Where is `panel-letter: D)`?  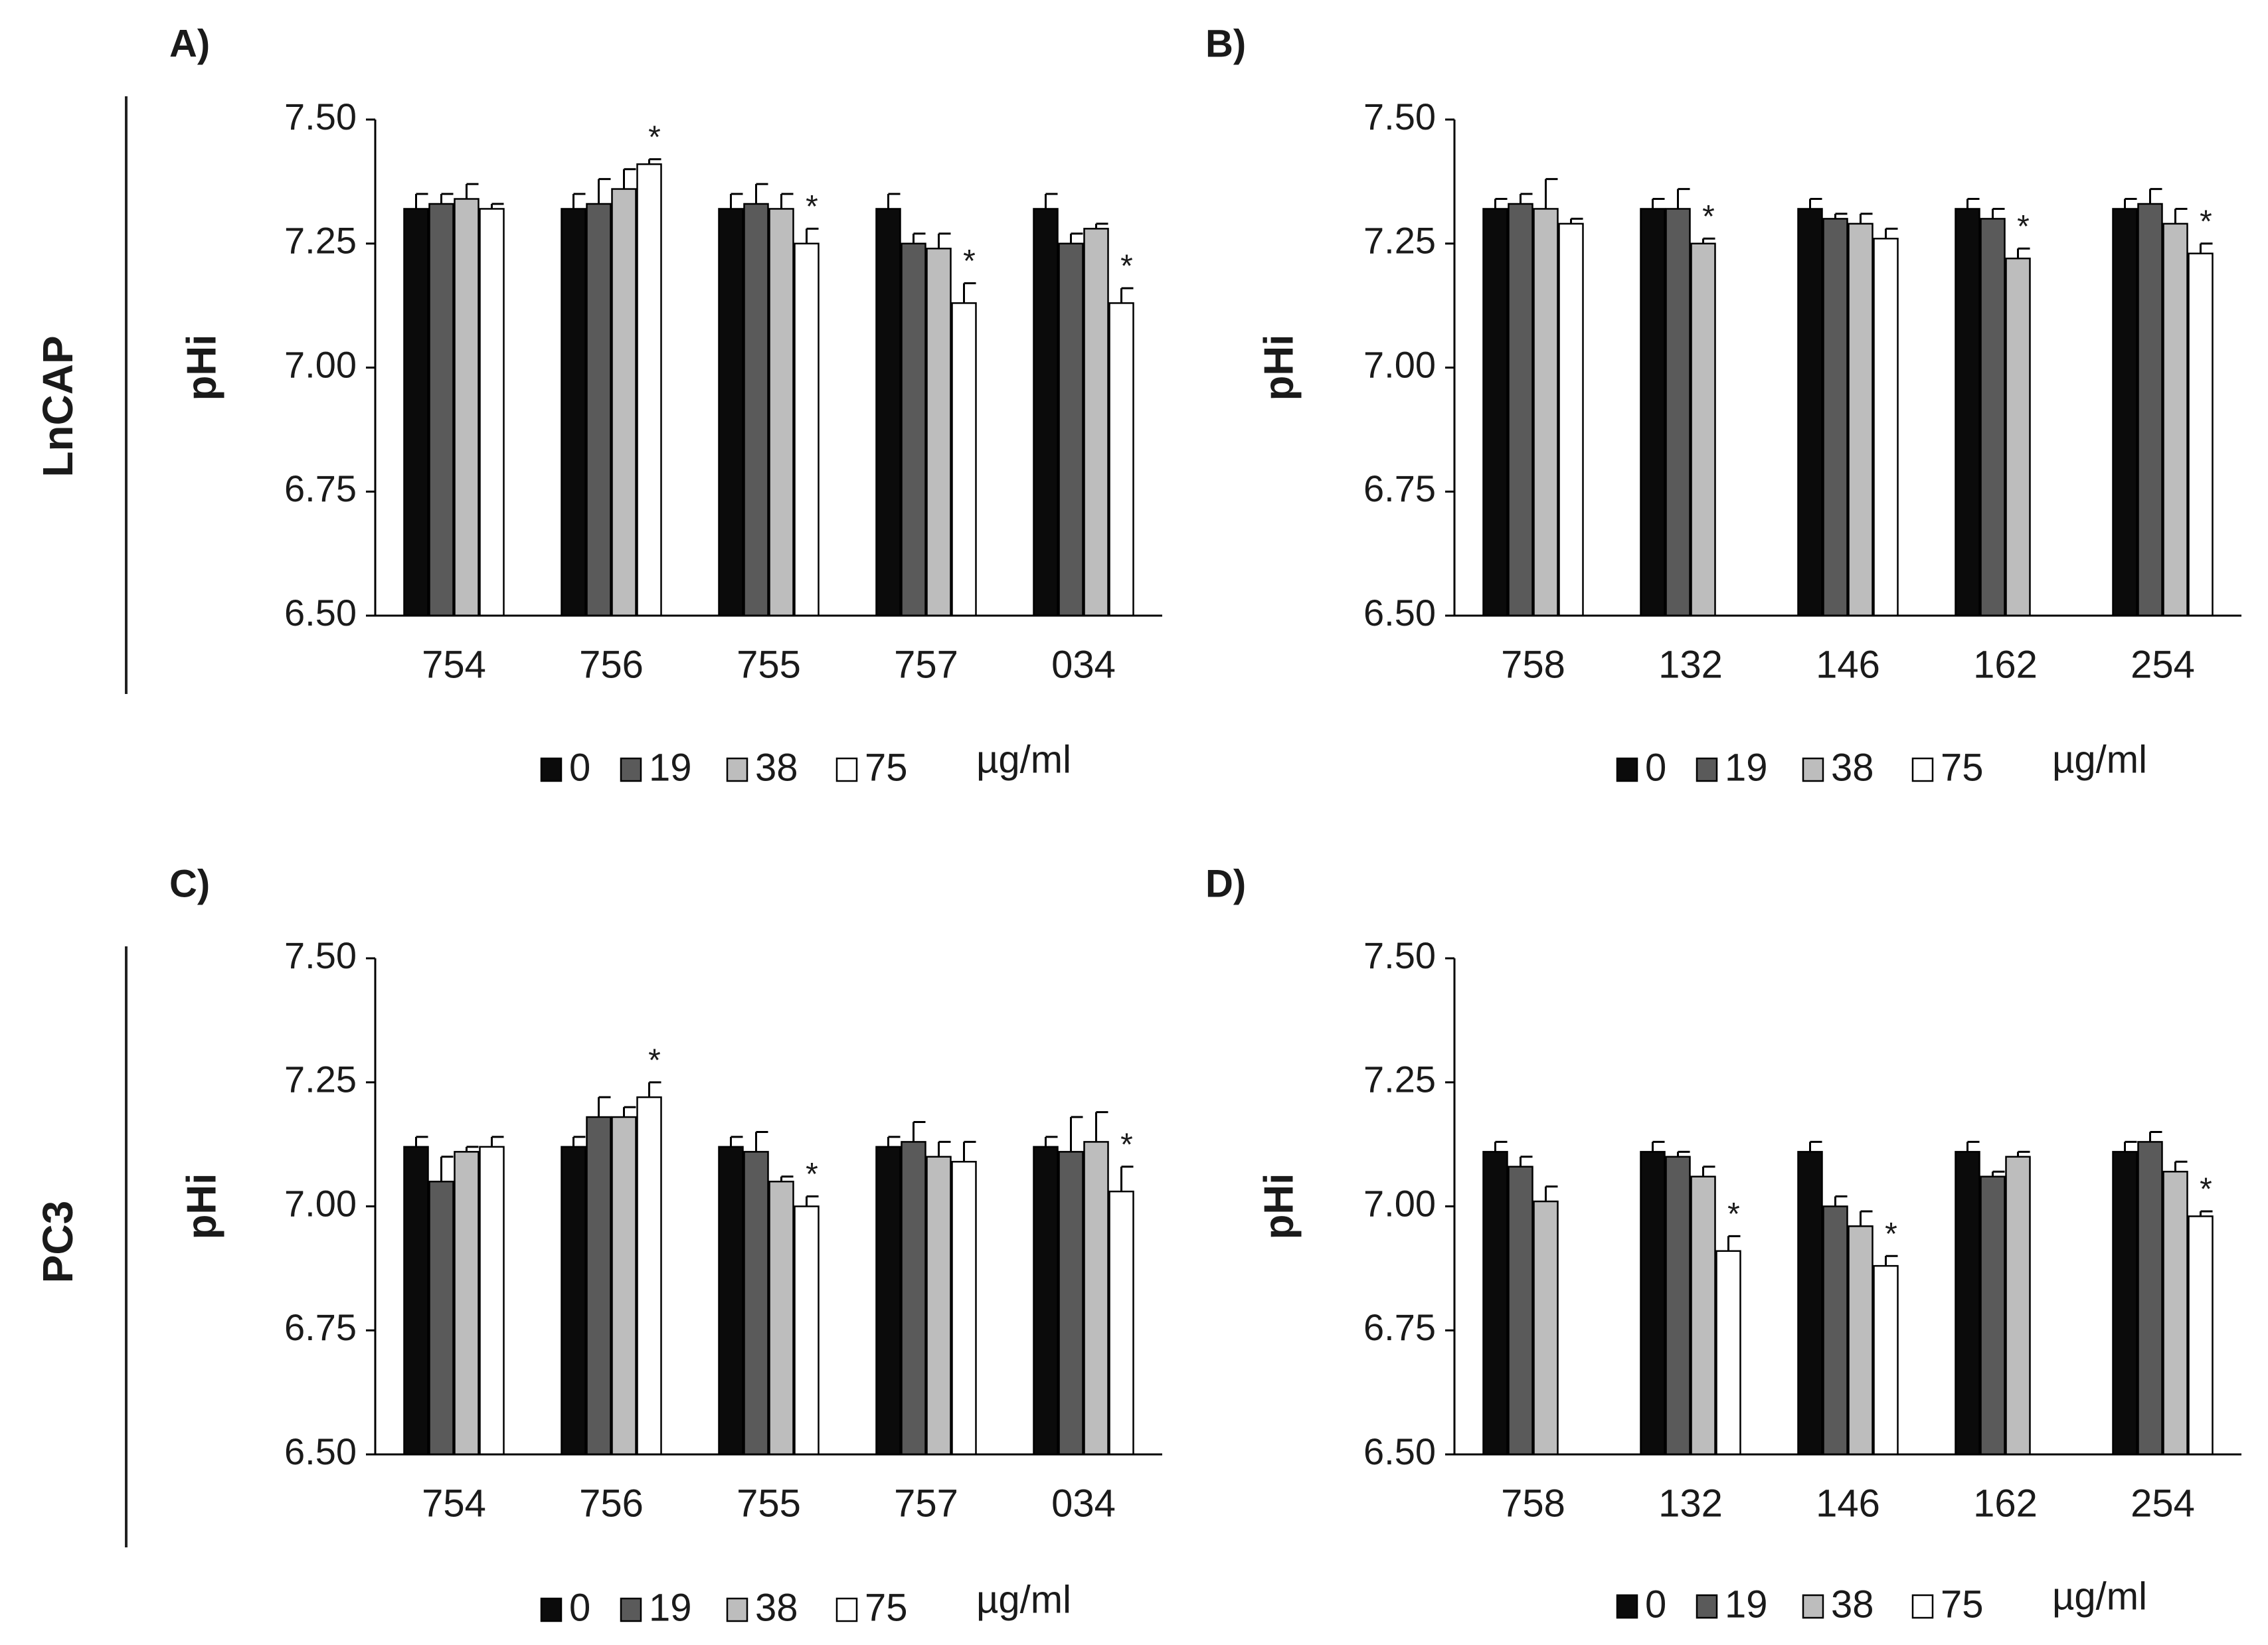
panel-letter: D) is located at coordinates (1225, 883).